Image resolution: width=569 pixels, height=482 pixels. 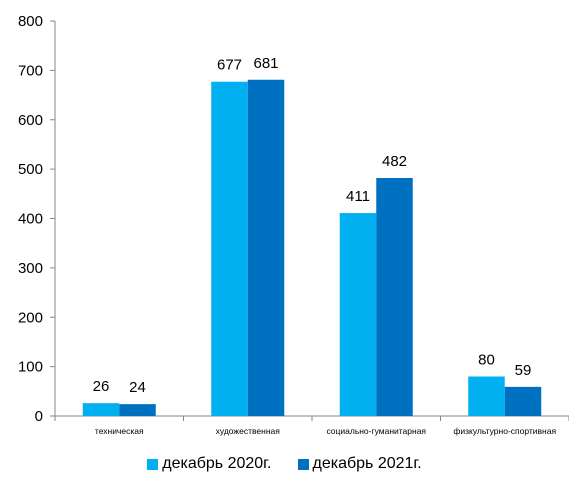 I want to click on data-label: 482, so click(x=394, y=161).